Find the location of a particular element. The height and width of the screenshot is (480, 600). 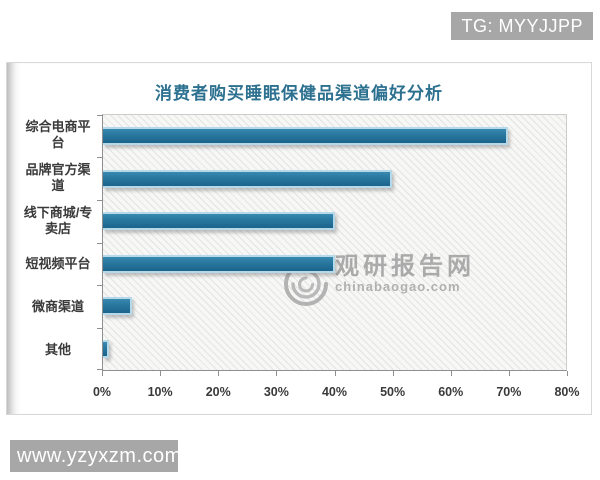

y-axis-label: 微商渠道 is located at coordinates (57, 306).